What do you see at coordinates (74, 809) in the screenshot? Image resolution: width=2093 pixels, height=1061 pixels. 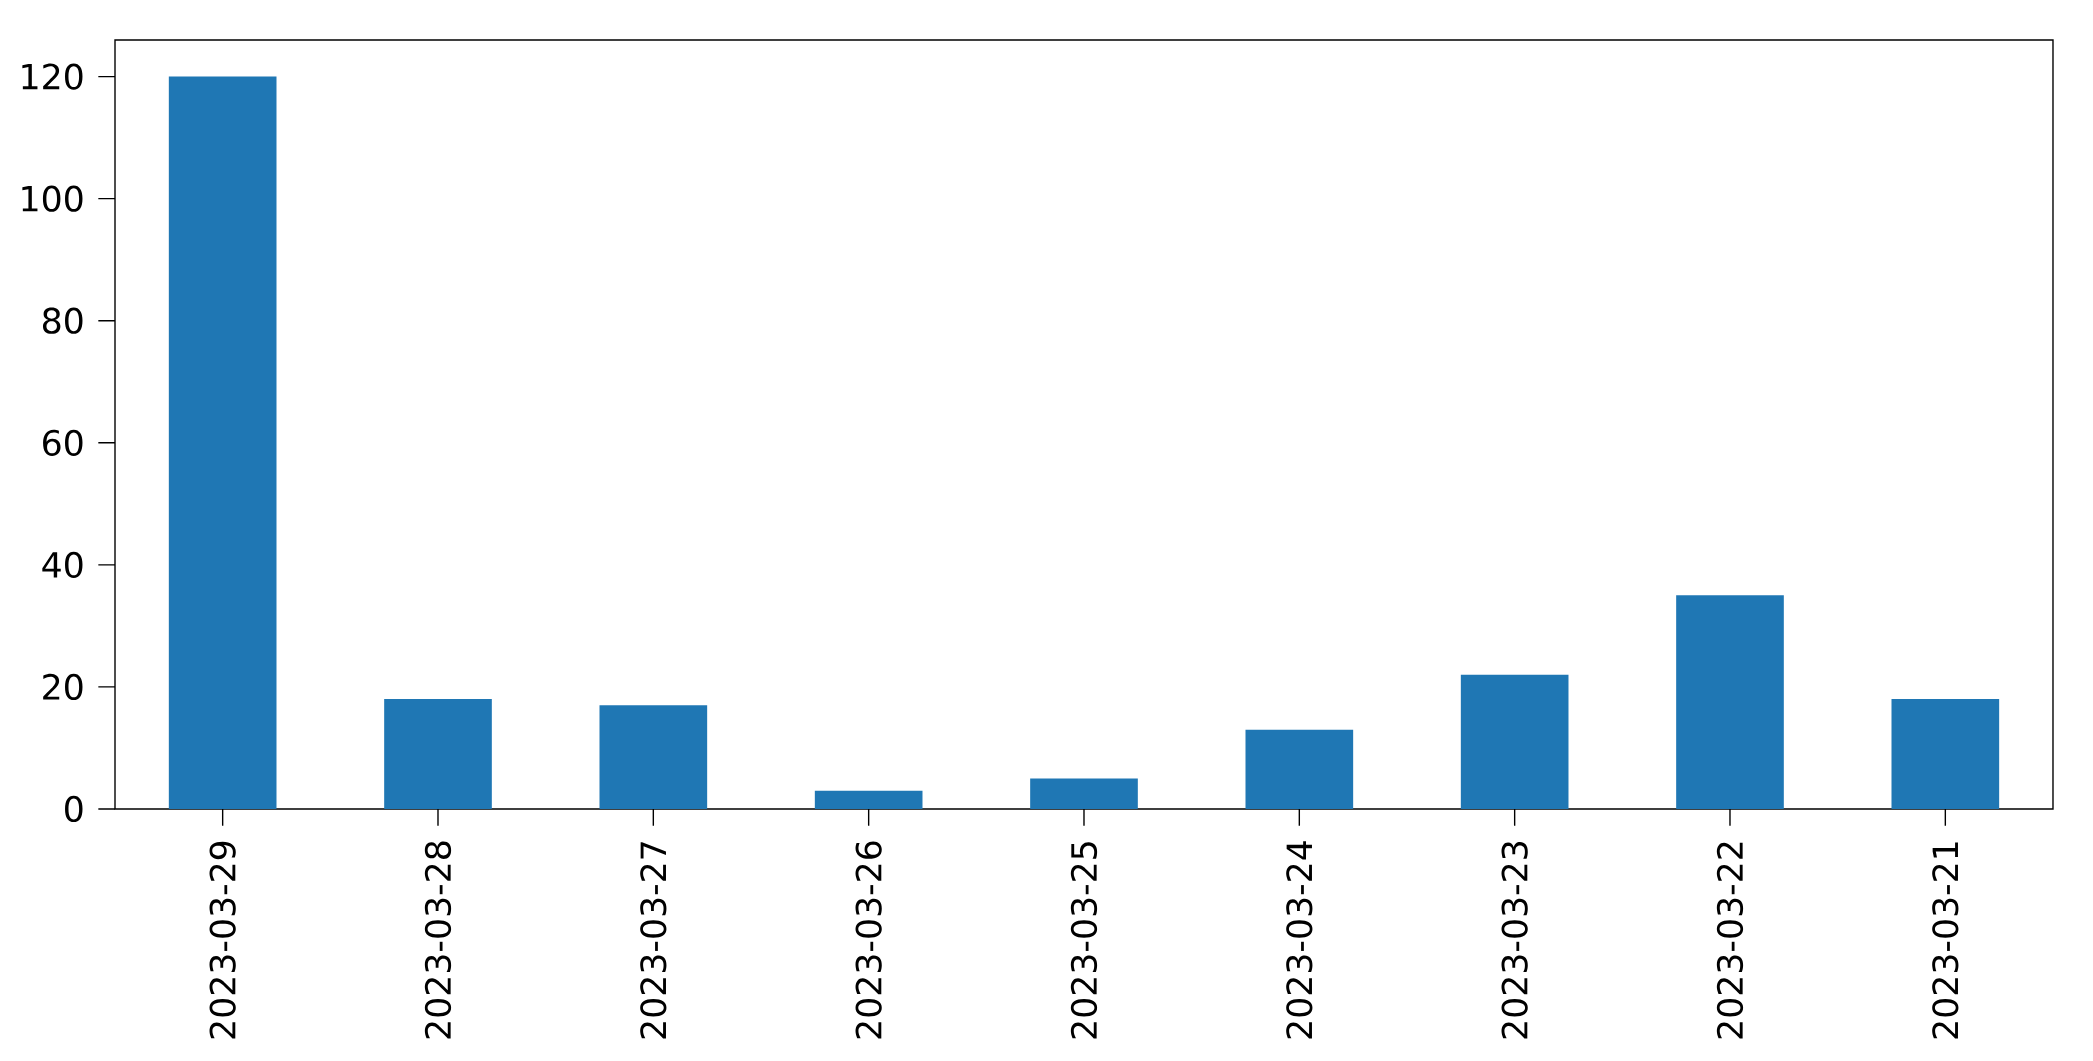 I see `y-tick-label: 0` at bounding box center [74, 809].